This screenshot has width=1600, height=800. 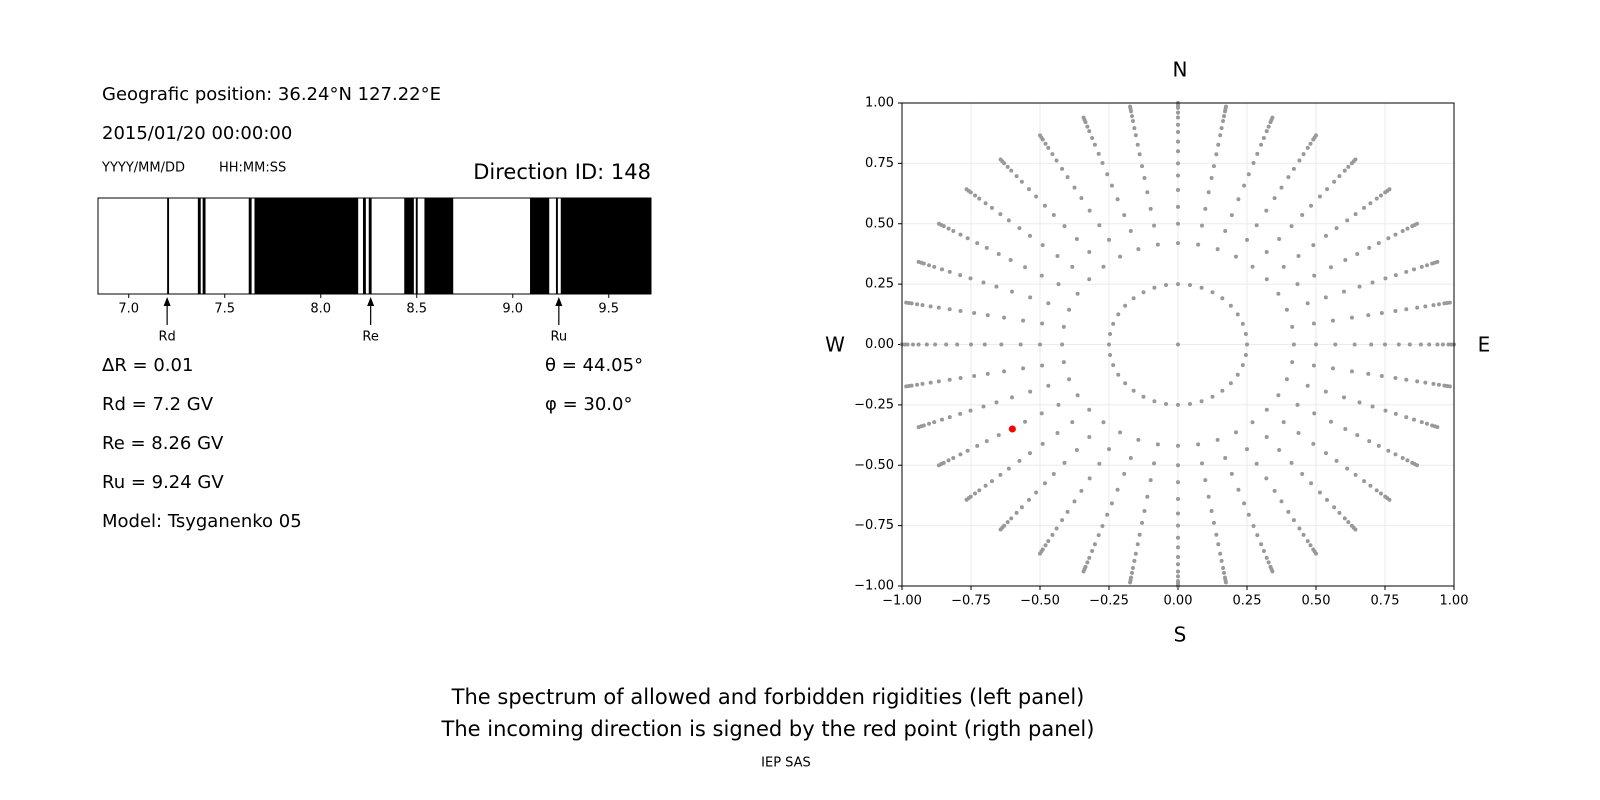 What do you see at coordinates (197, 133) in the screenshot?
I see `datetime: 2015/01/20 00:00:00` at bounding box center [197, 133].